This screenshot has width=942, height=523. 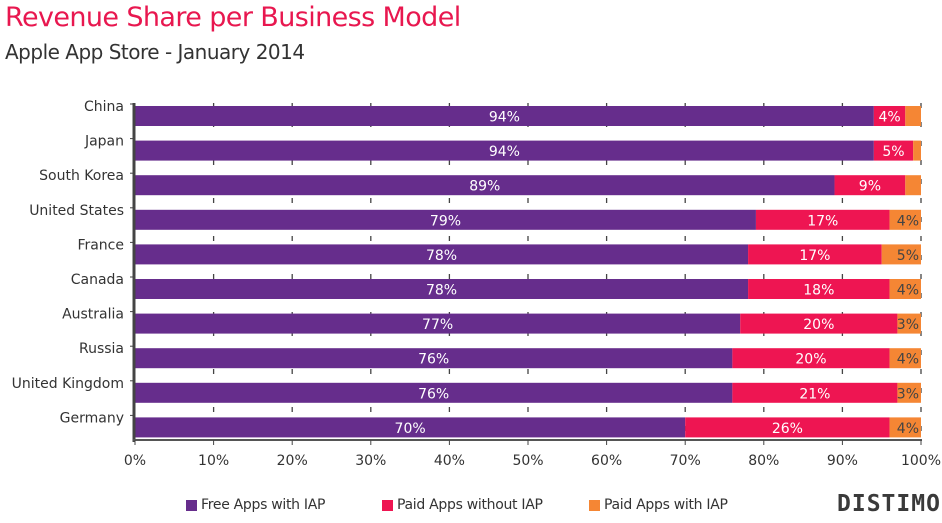 I want to click on data-label: 89%, so click(x=484, y=187).